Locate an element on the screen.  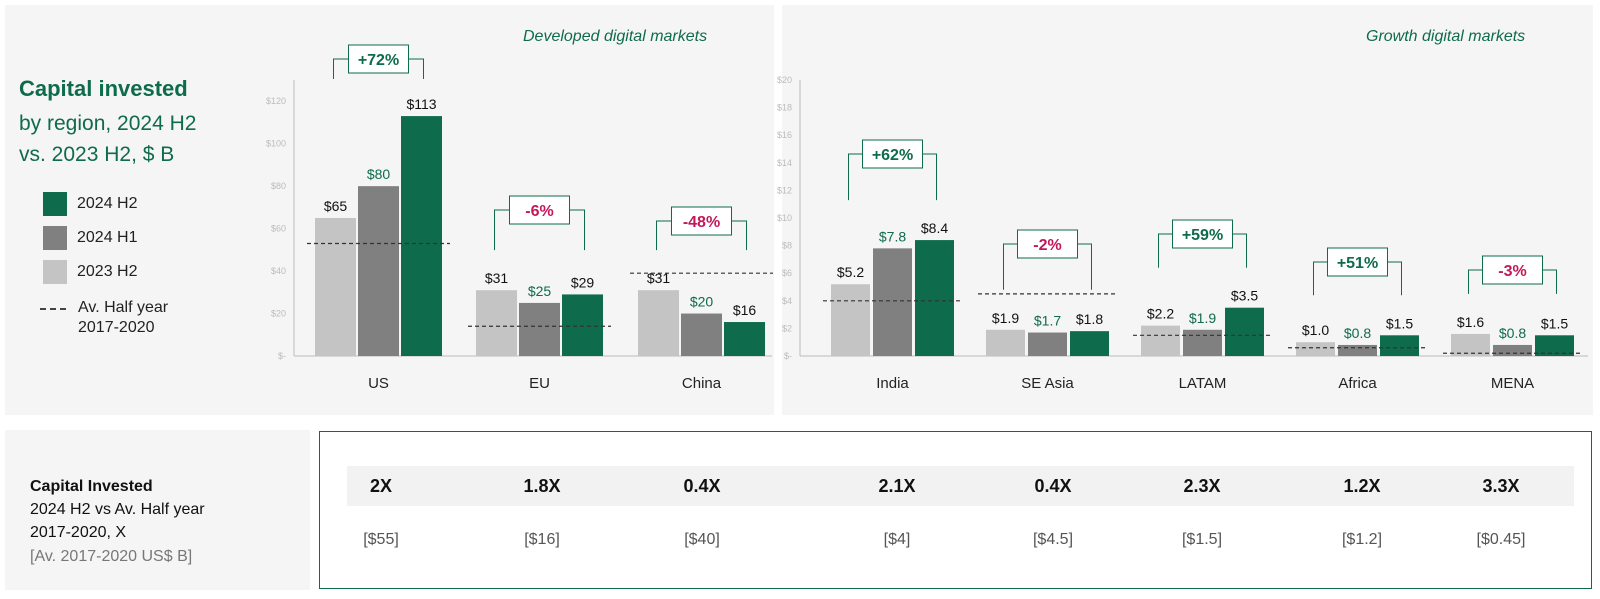
growth-bar-mena-2024-h2 is located at coordinates (1554, 345).